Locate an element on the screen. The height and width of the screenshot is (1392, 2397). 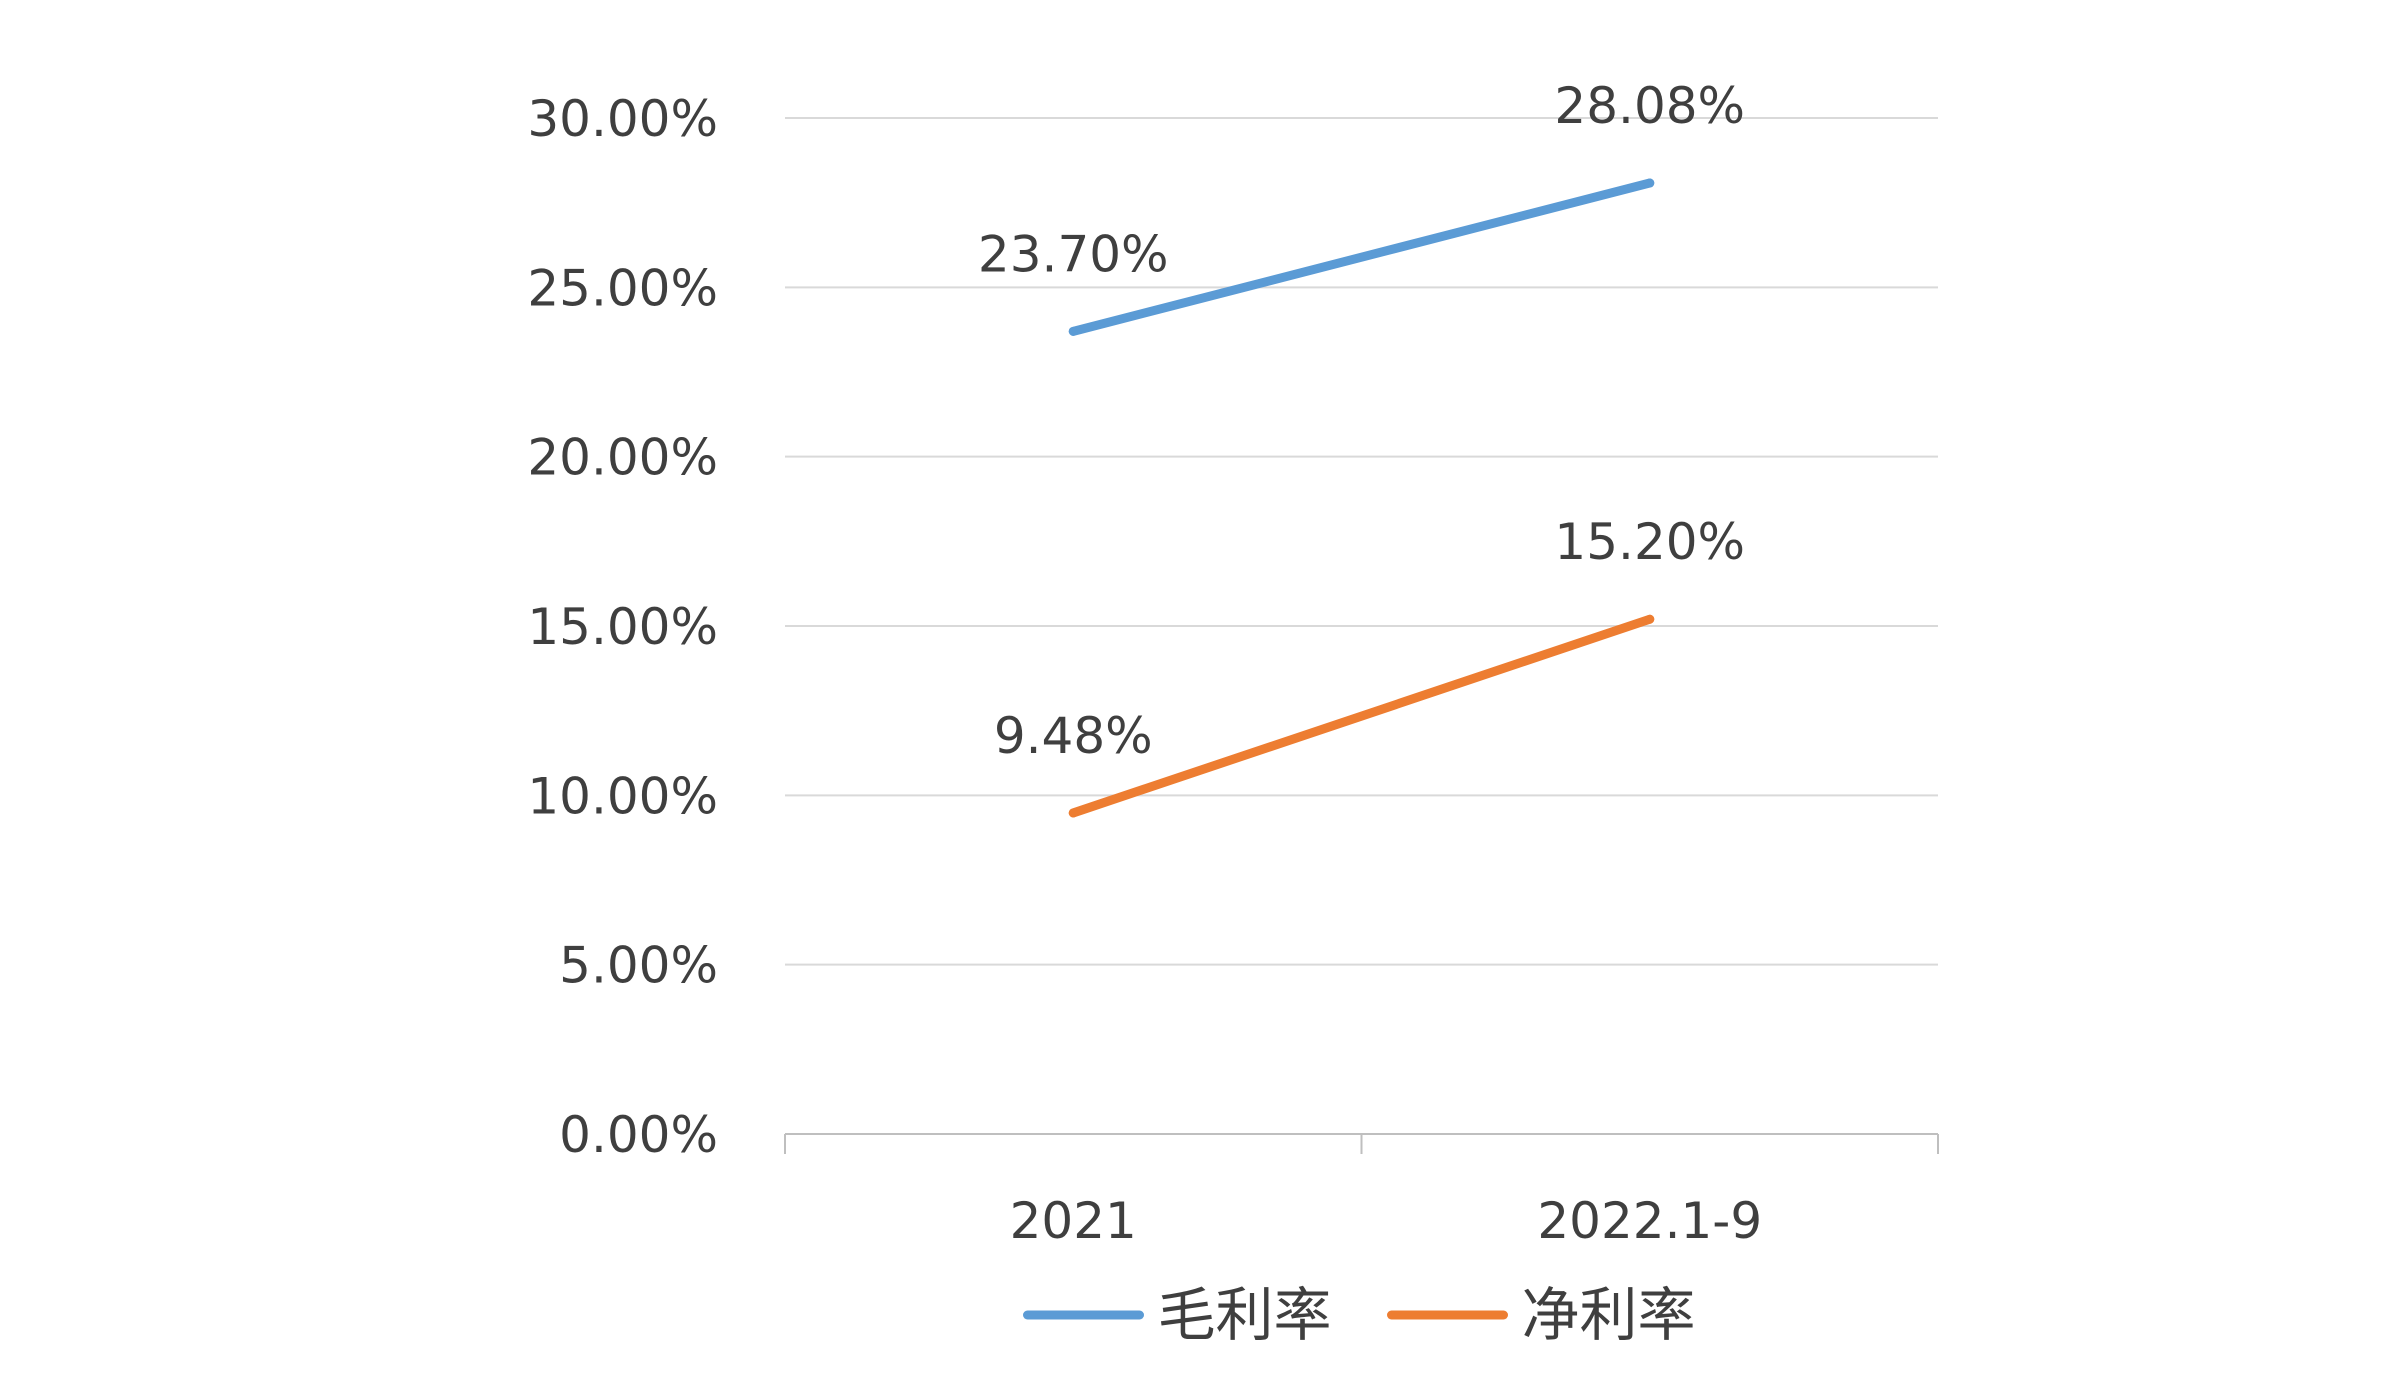
data-label: 28.08% is located at coordinates (1649, 106).